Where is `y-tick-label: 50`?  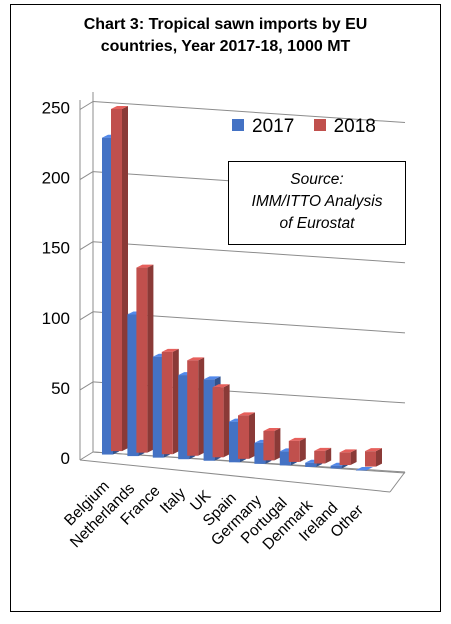 y-tick-label: 50 is located at coordinates (60, 388).